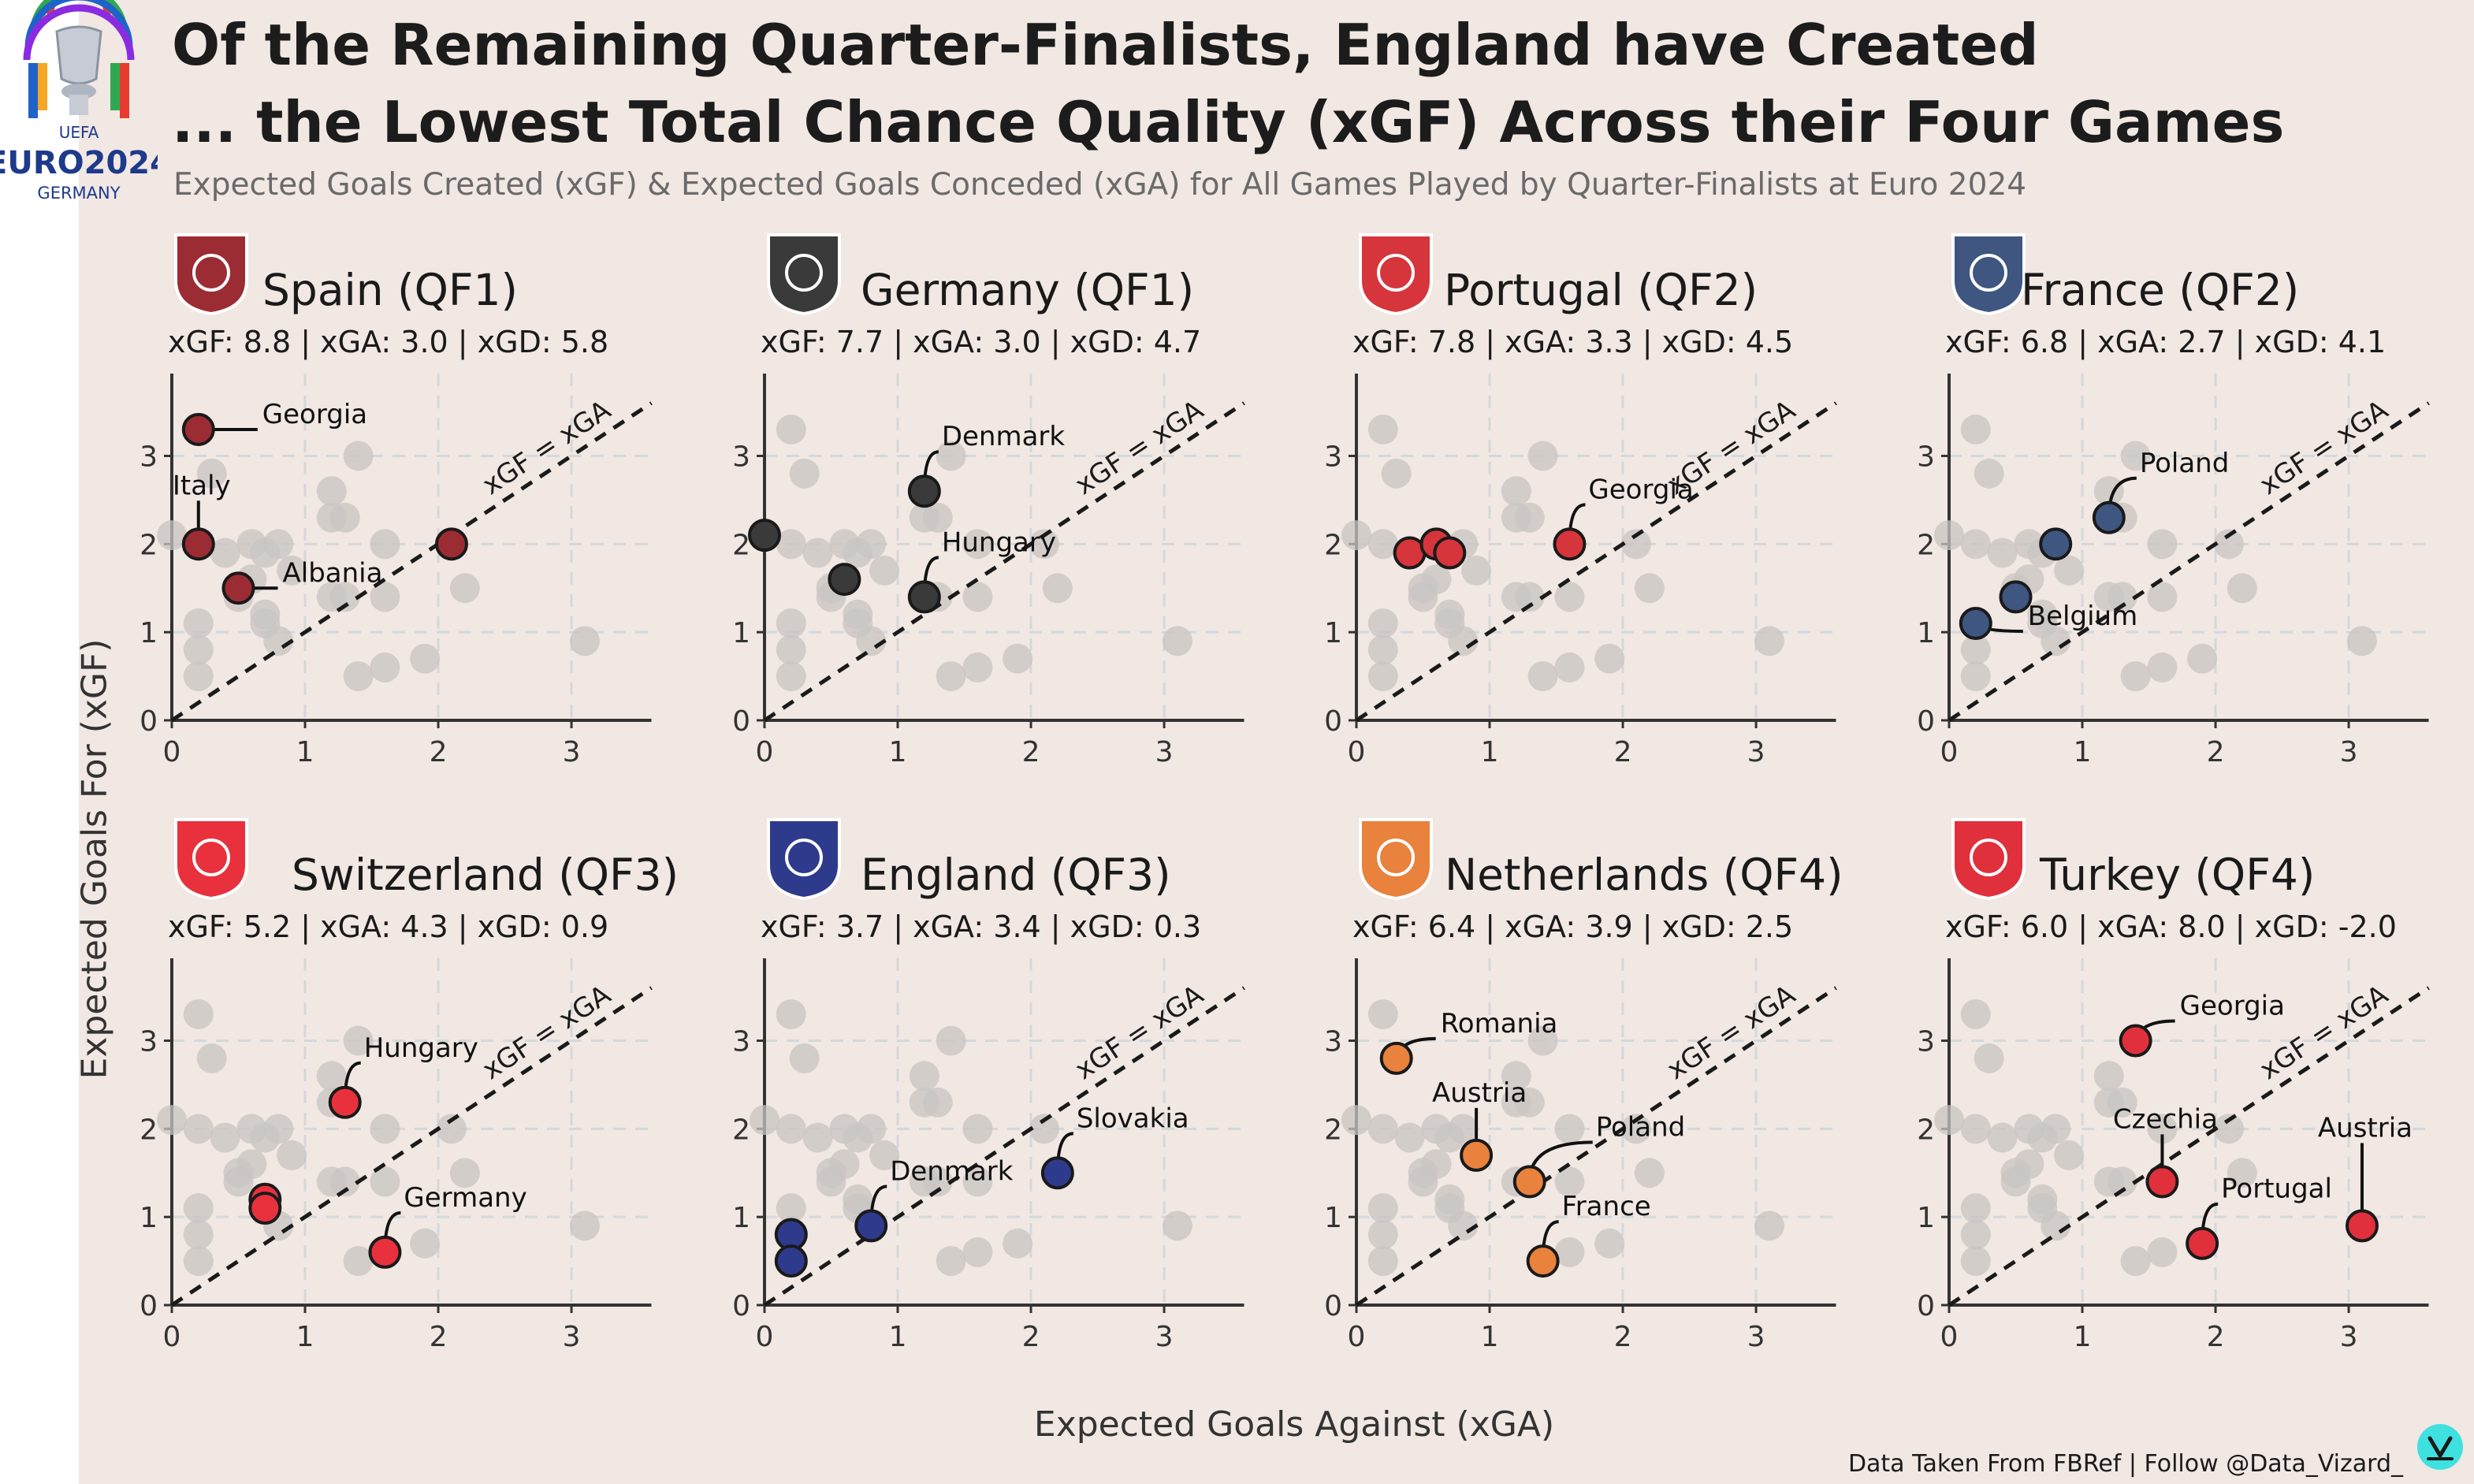  What do you see at coordinates (388, 927) in the screenshot?
I see `facet-stats: xGF: 5.2 | xGA: 4.3 | xGD: 0.9` at bounding box center [388, 927].